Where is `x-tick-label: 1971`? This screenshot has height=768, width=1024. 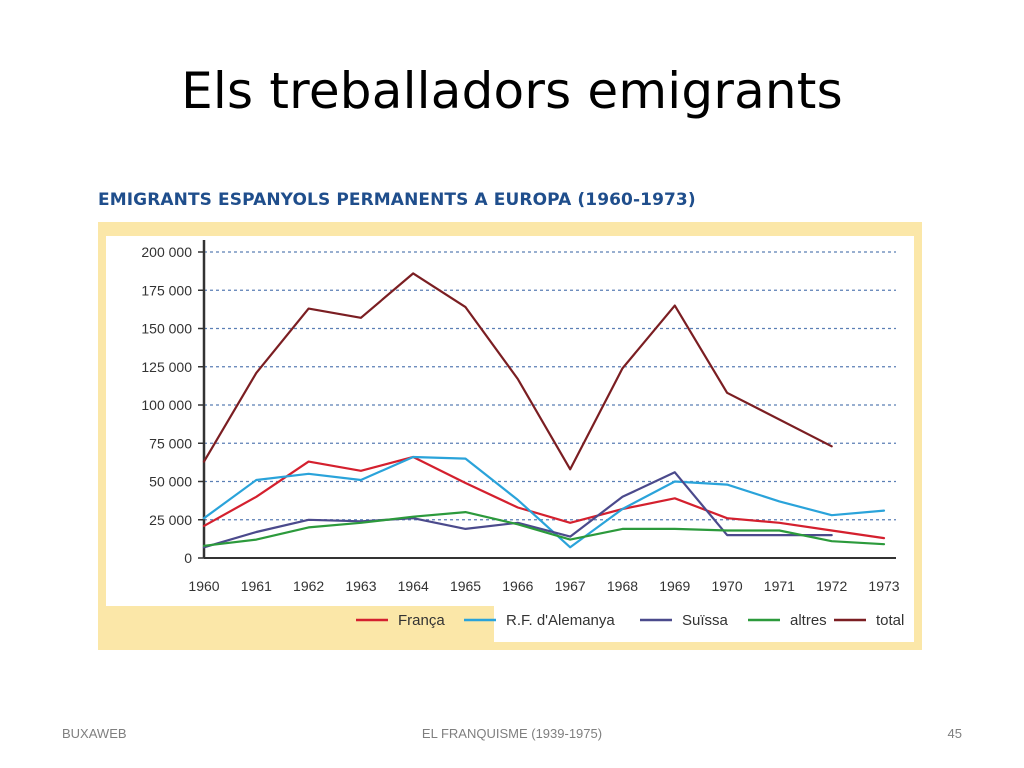
x-tick-label: 1971 is located at coordinates (779, 586).